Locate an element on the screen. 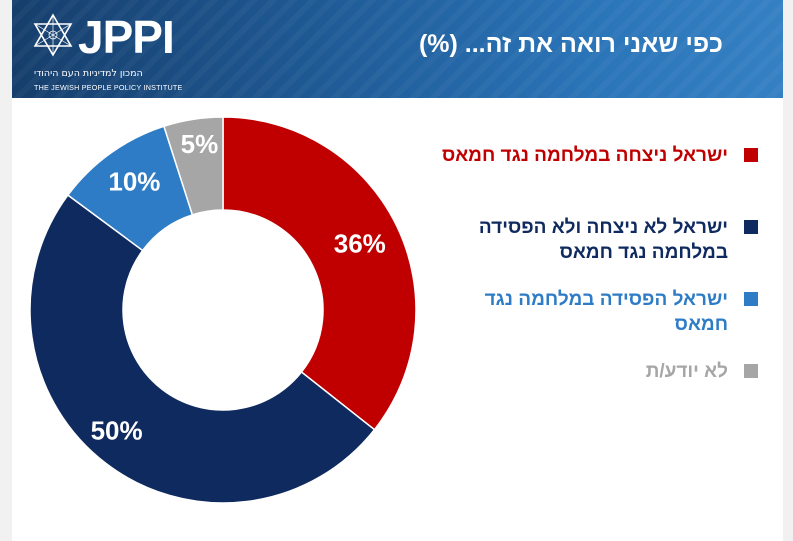 This screenshot has width=793, height=541. slice-value-label: 36% is located at coordinates (360, 244).